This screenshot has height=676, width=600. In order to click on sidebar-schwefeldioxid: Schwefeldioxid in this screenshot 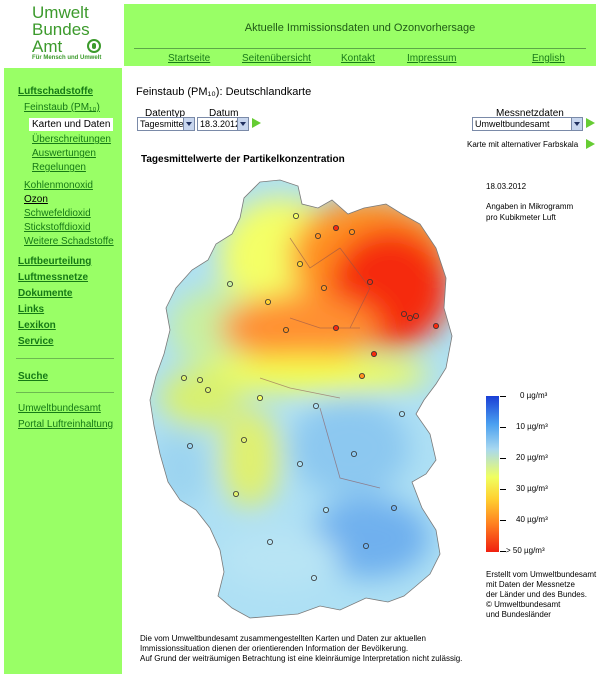, I will do `click(57, 213)`.